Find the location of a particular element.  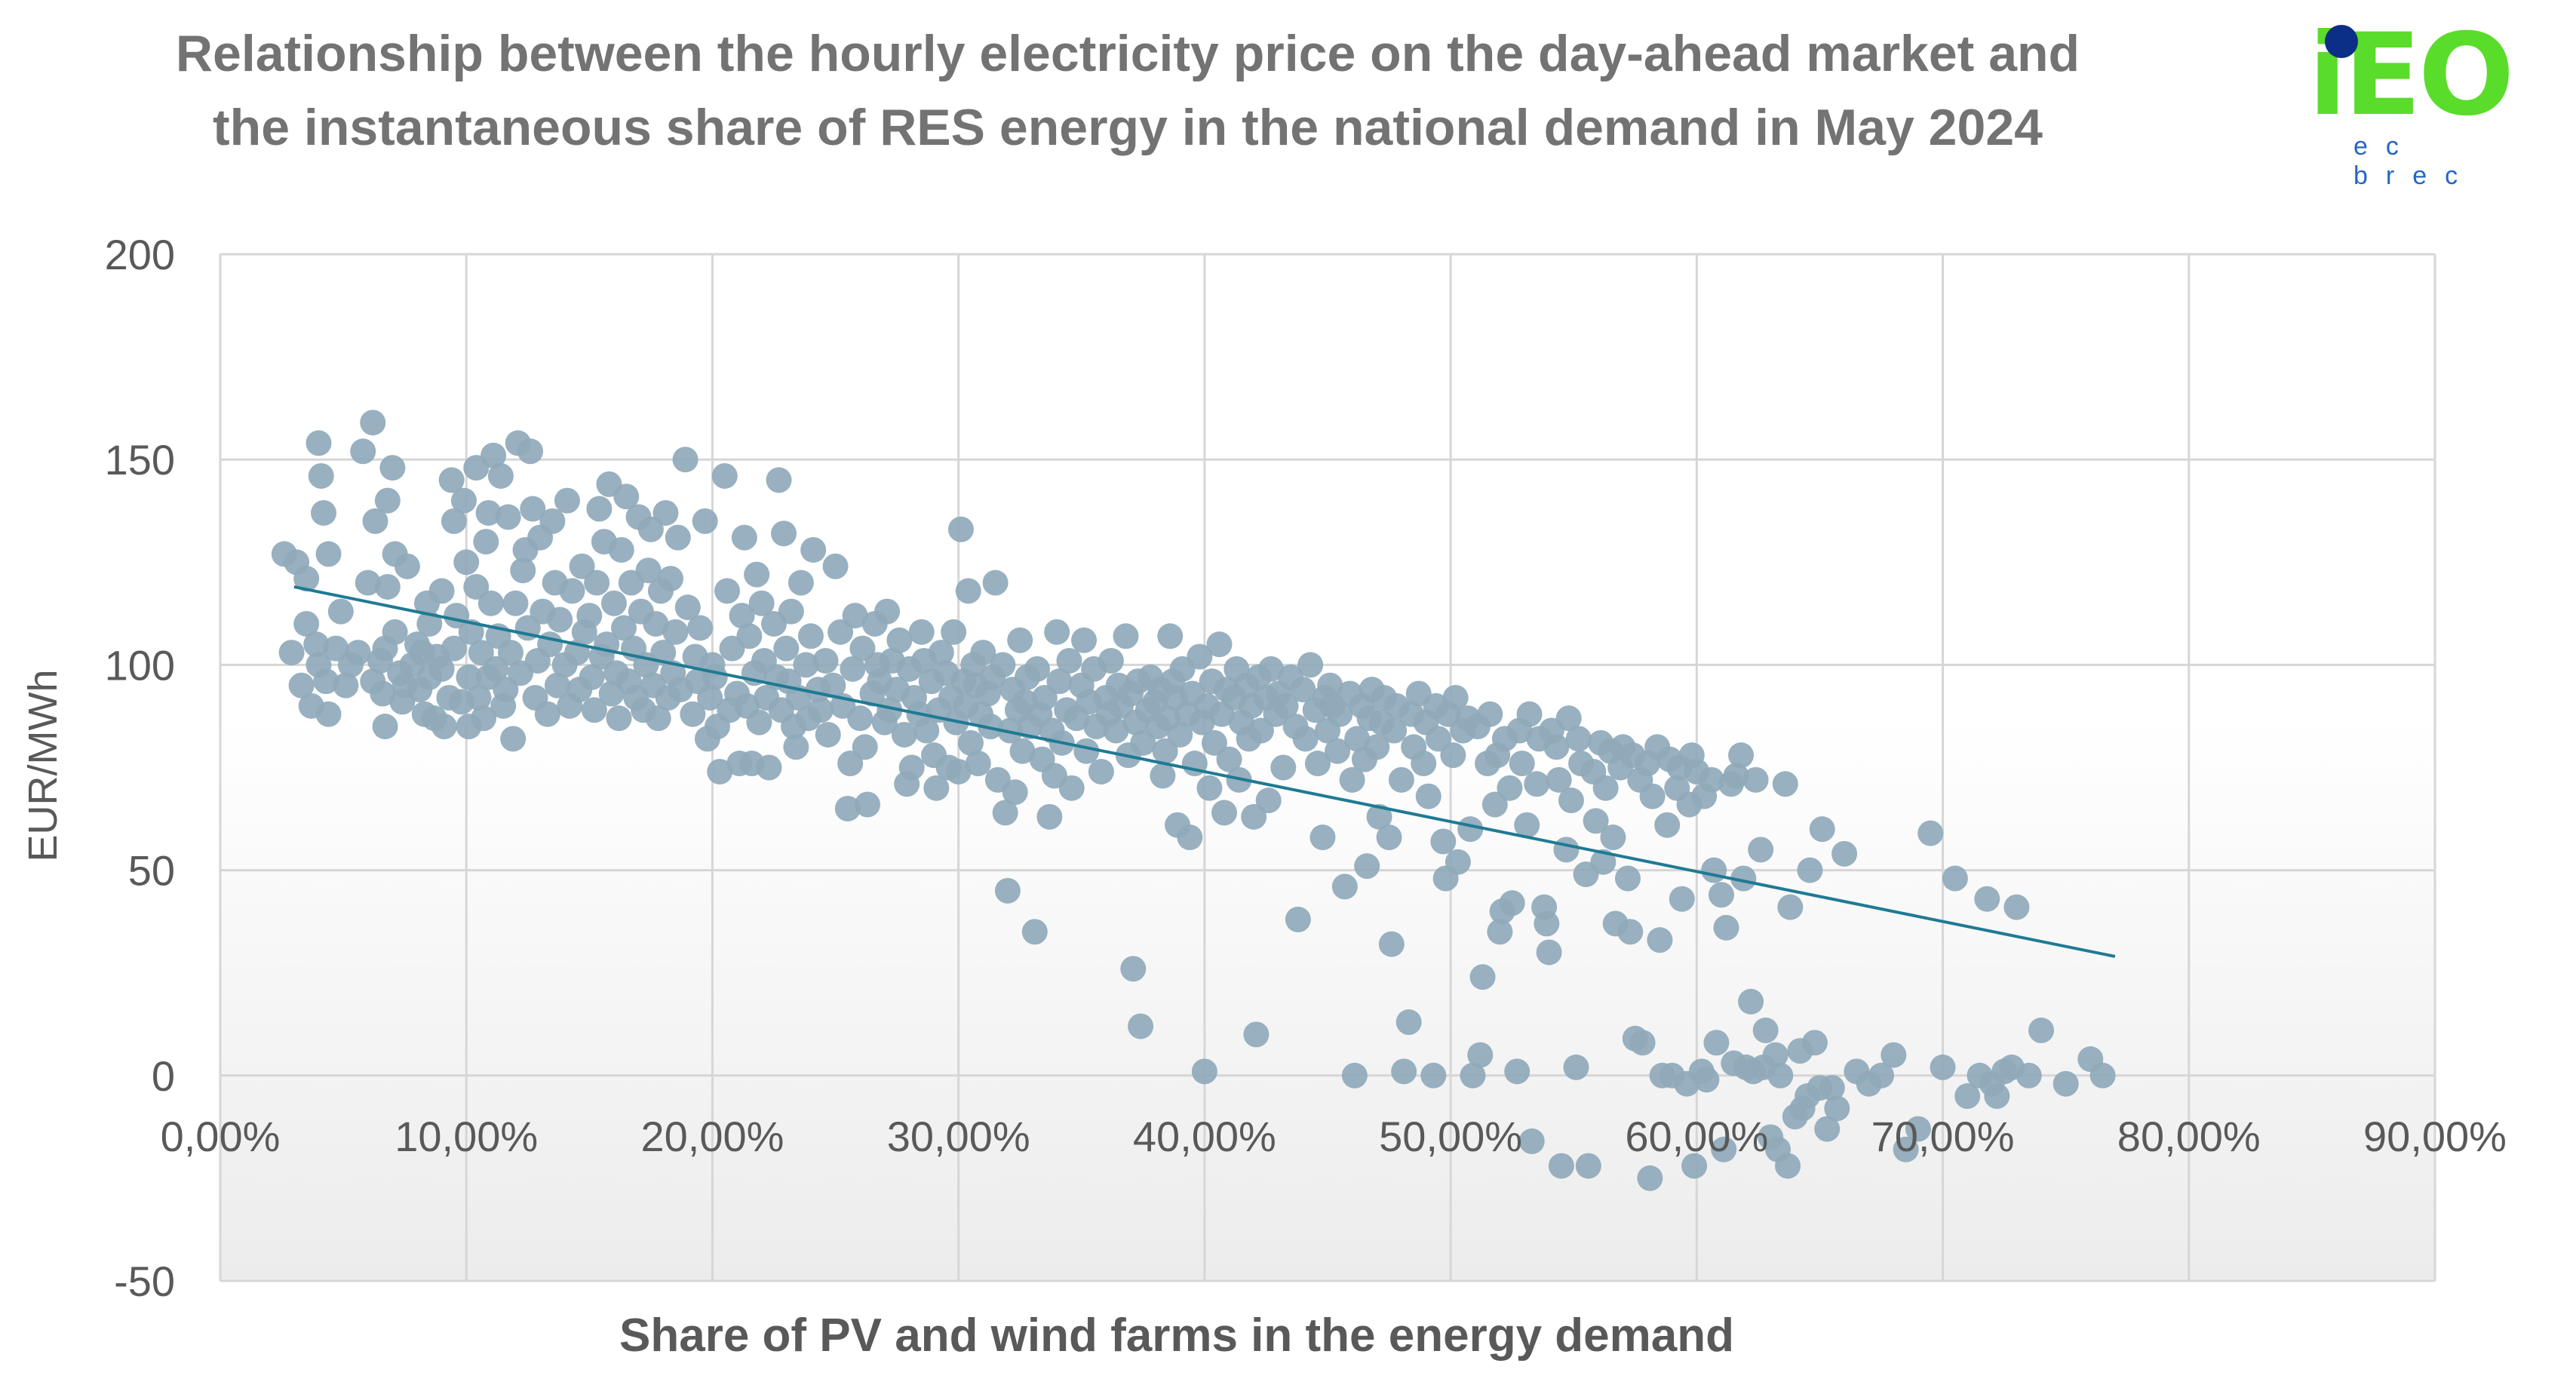

logo-subtitle: ec brec is located at coordinates (2414, 161).